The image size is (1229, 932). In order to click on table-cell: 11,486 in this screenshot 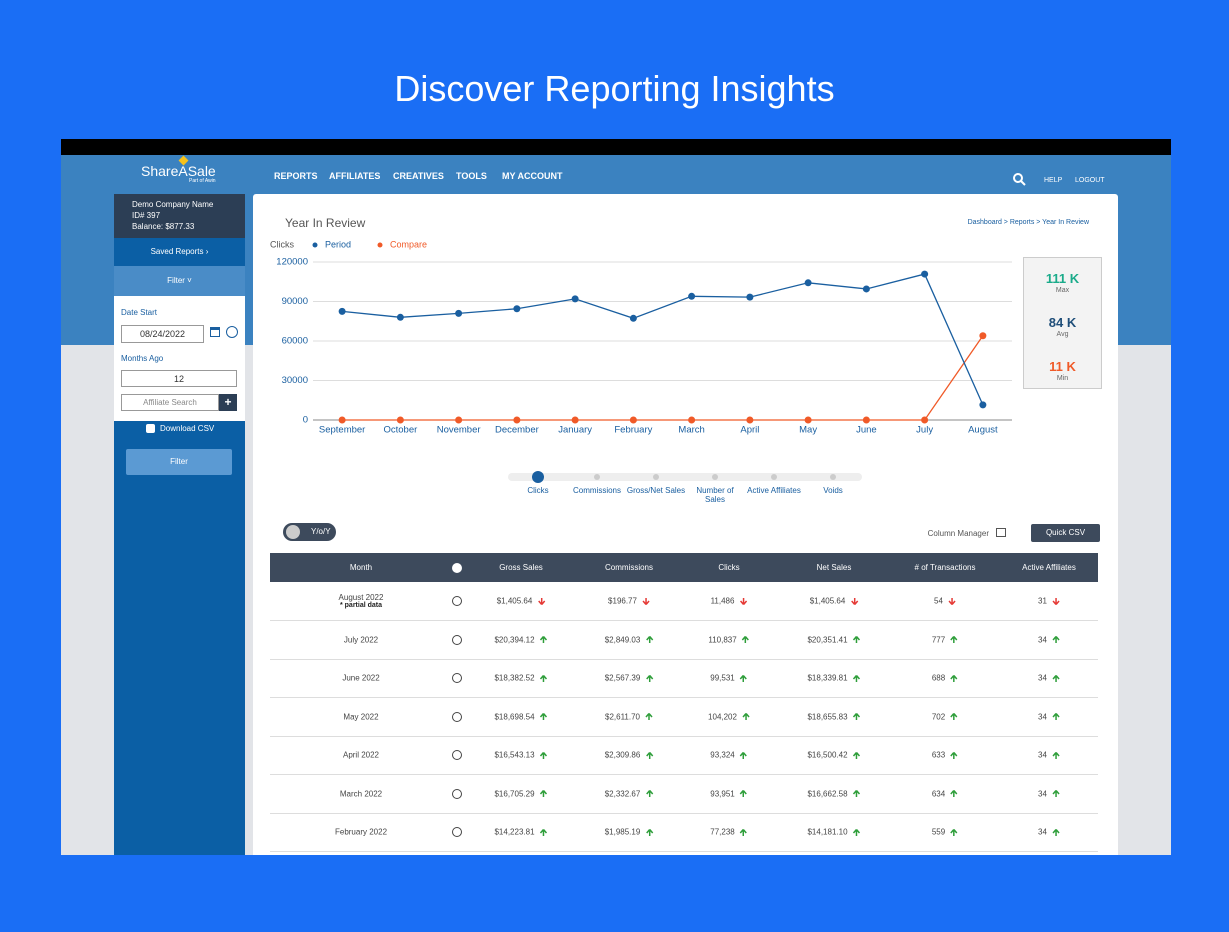, I will do `click(729, 601)`.